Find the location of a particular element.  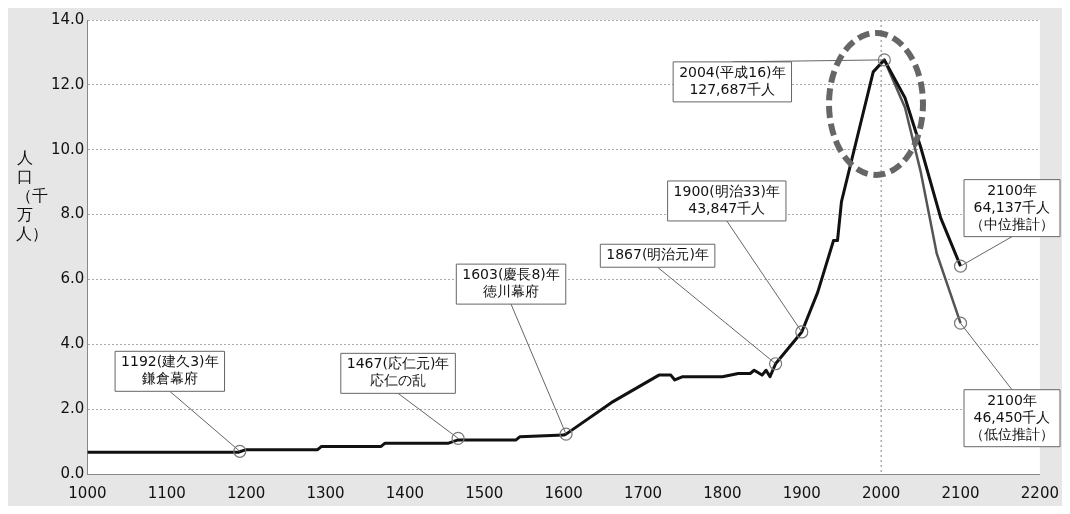

y-axis-title: 人口（千万人） is located at coordinates (32, 195).